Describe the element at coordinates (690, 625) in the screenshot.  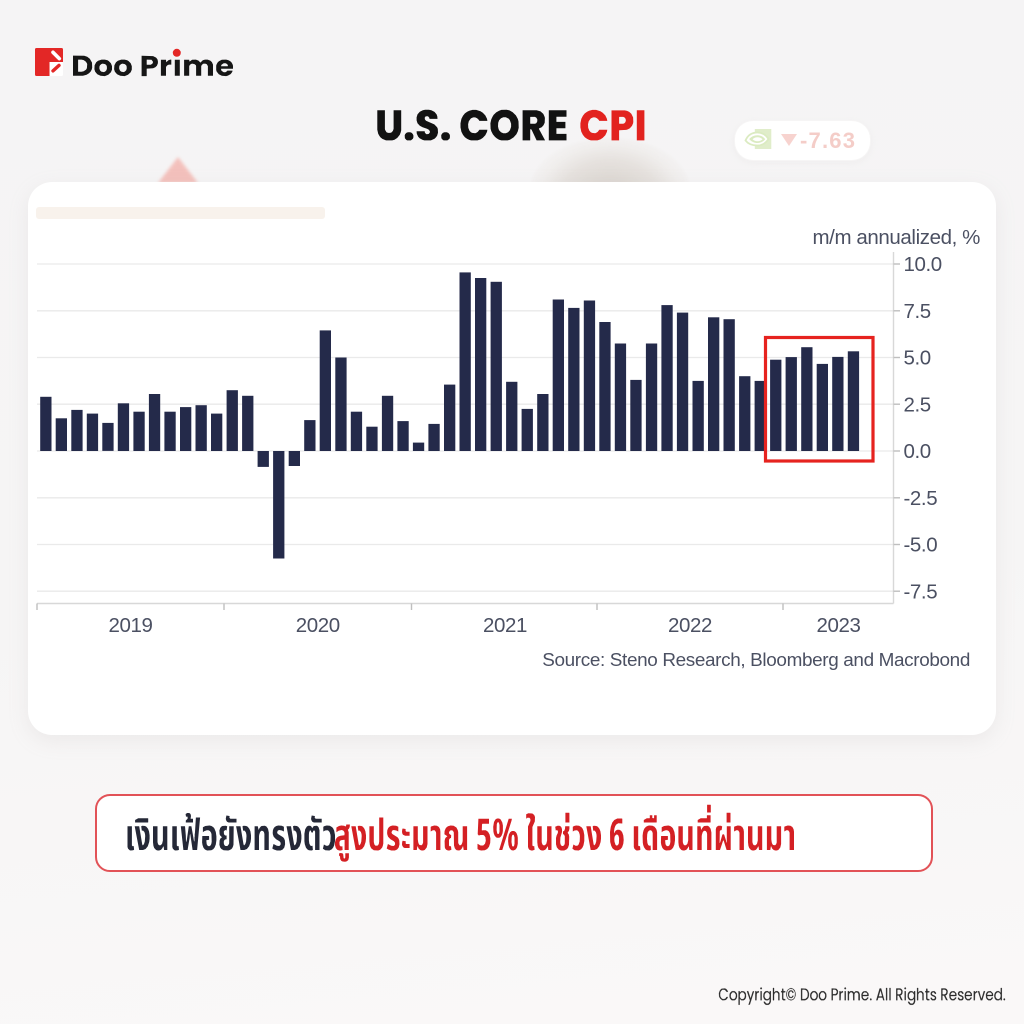
I see `svg-text: 2022` at that location.